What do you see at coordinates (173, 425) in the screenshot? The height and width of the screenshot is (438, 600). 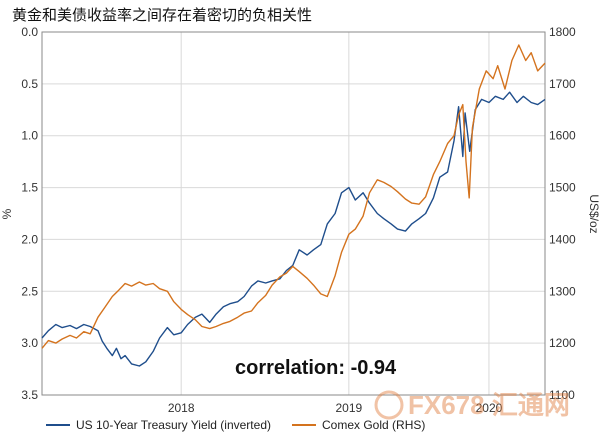 I see `legend-label-treasury-yield: US 10-Year Treasury Yield (inverted)` at bounding box center [173, 425].